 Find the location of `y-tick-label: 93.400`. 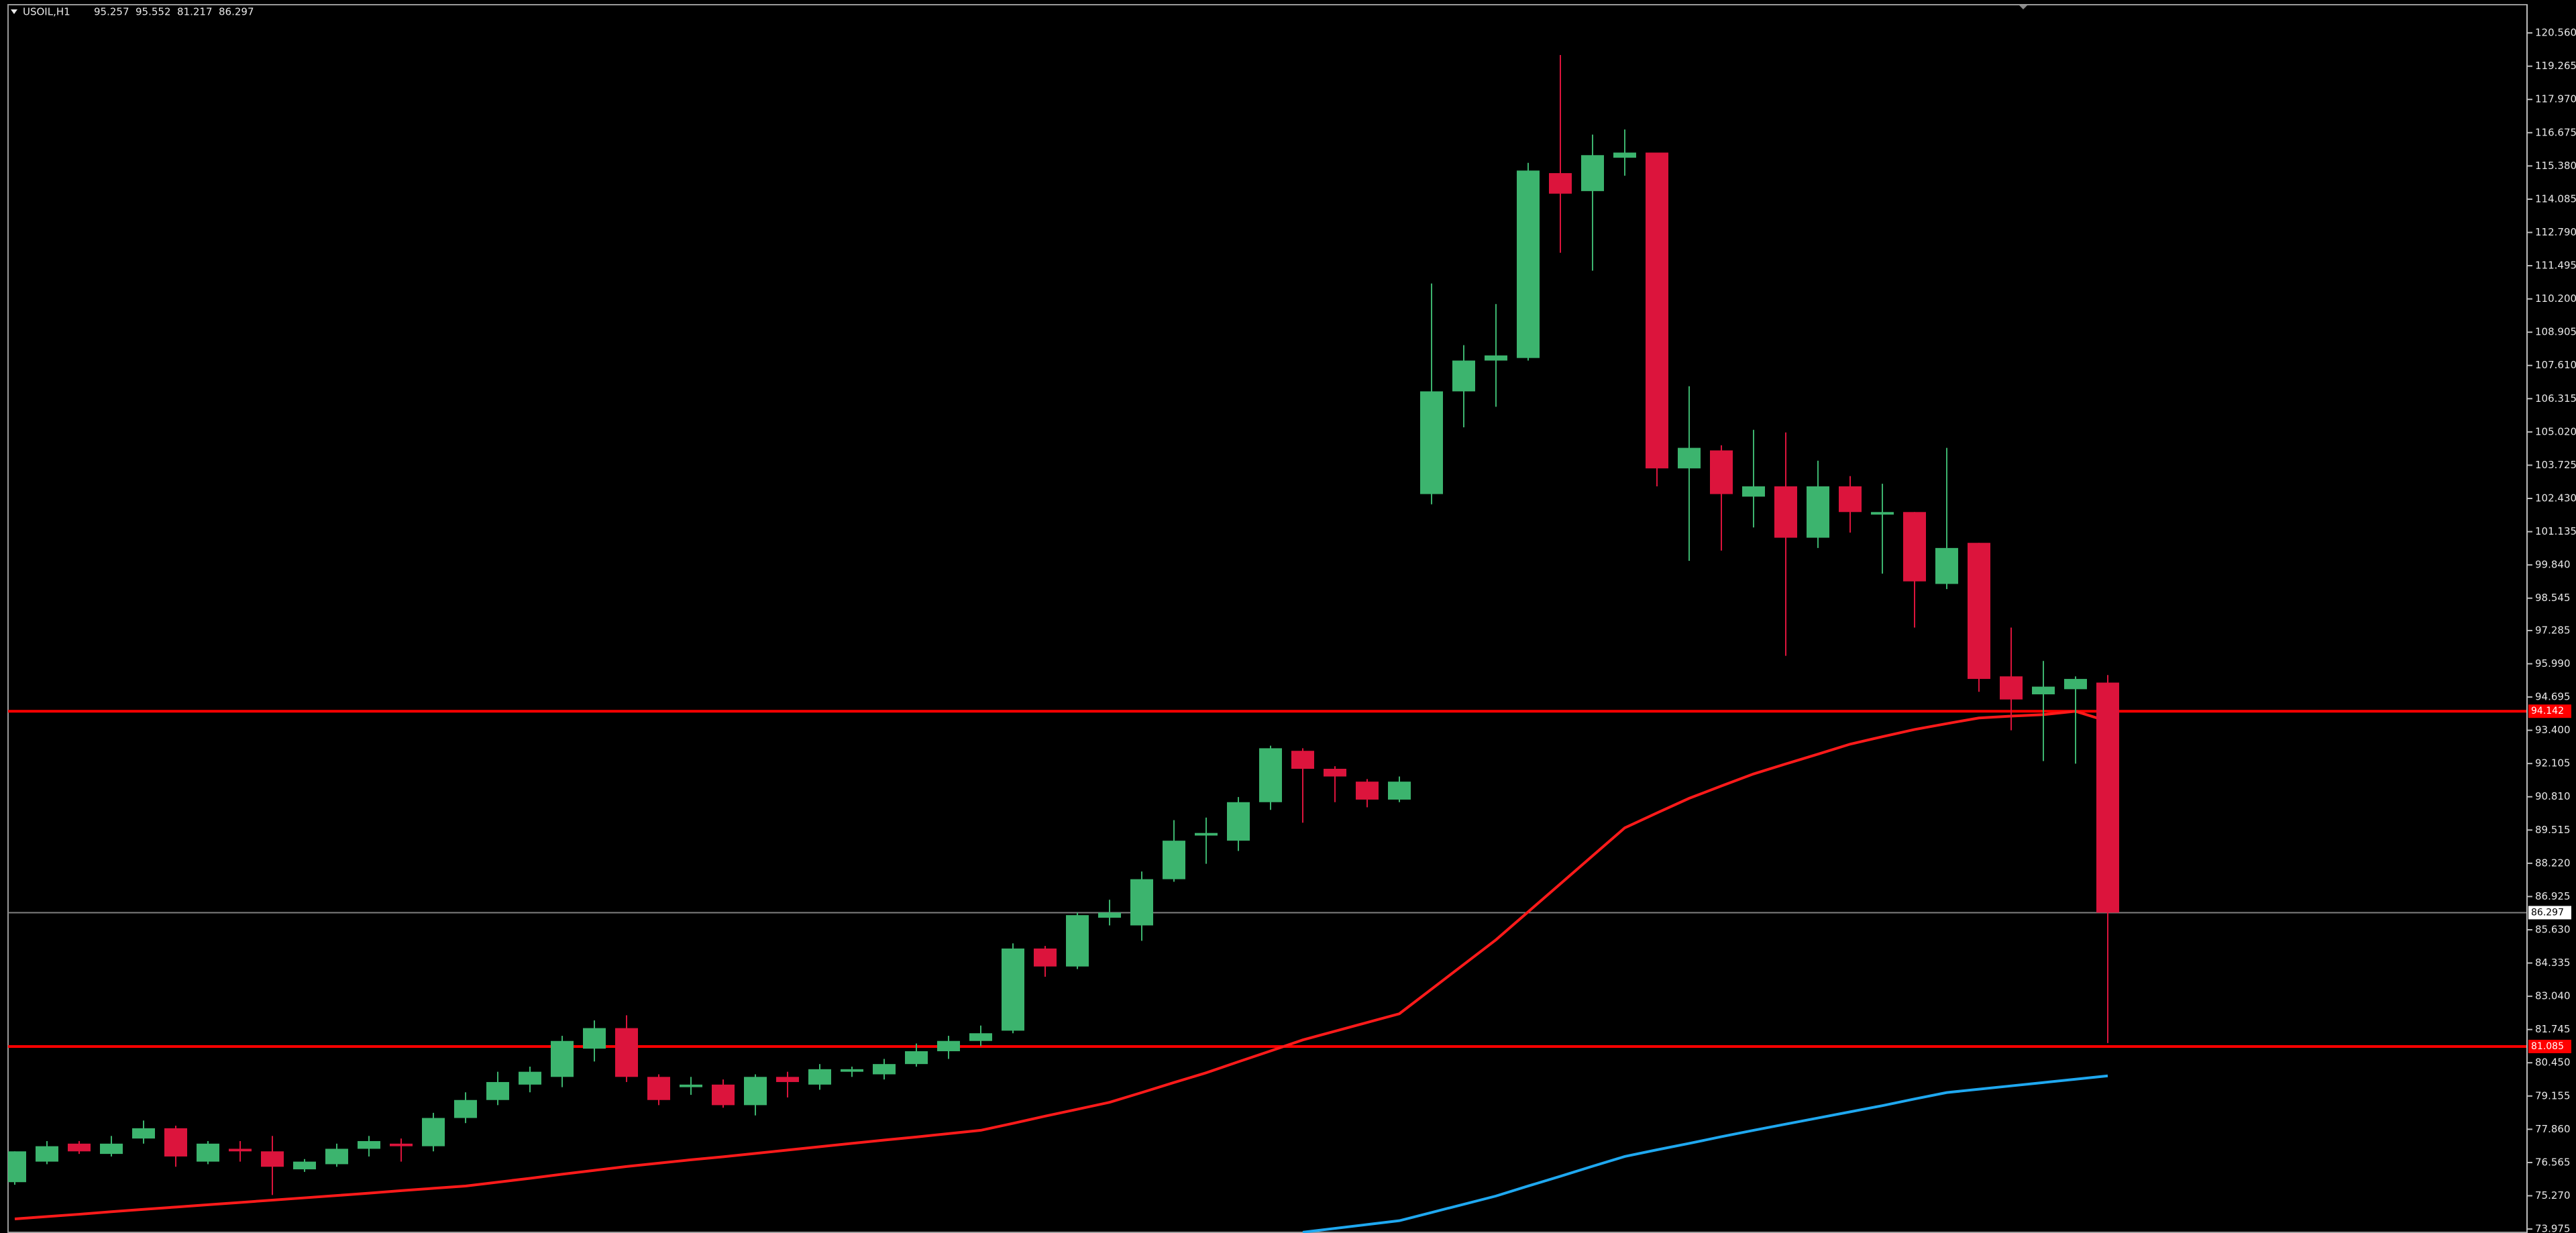

y-tick-label: 93.400 is located at coordinates (2553, 730).